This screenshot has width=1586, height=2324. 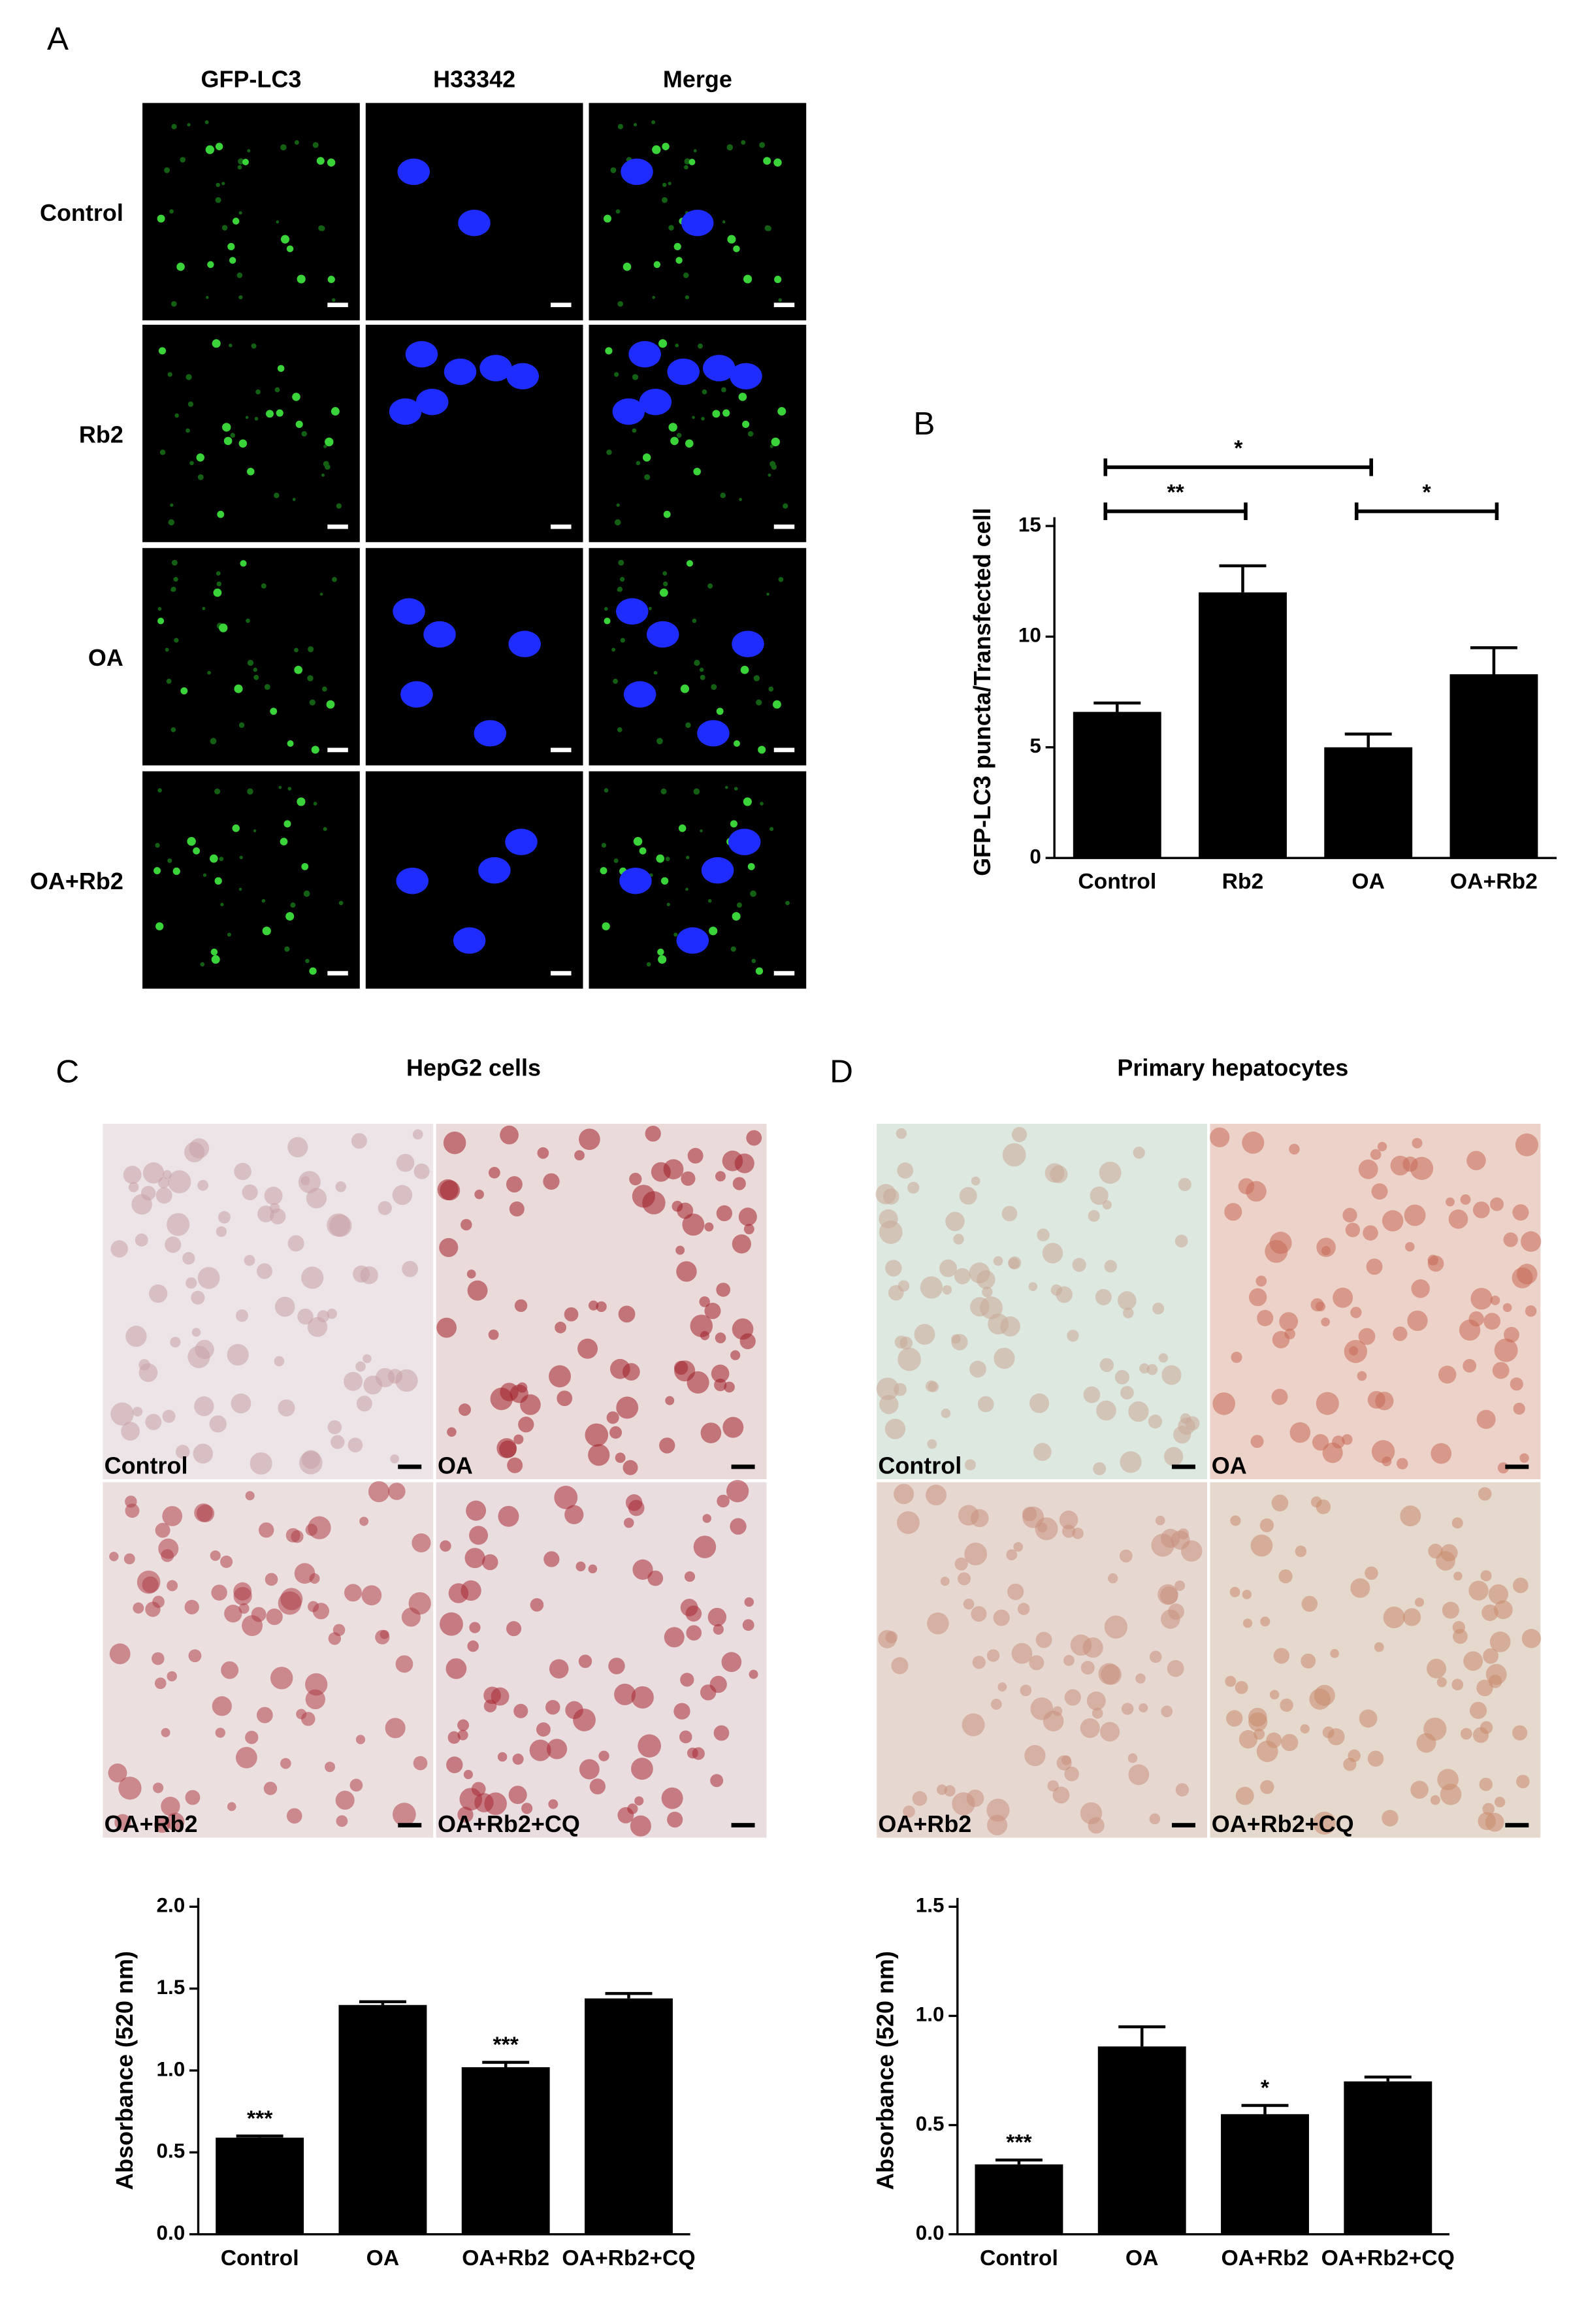 What do you see at coordinates (698, 78) in the screenshot?
I see `column-header: Merge` at bounding box center [698, 78].